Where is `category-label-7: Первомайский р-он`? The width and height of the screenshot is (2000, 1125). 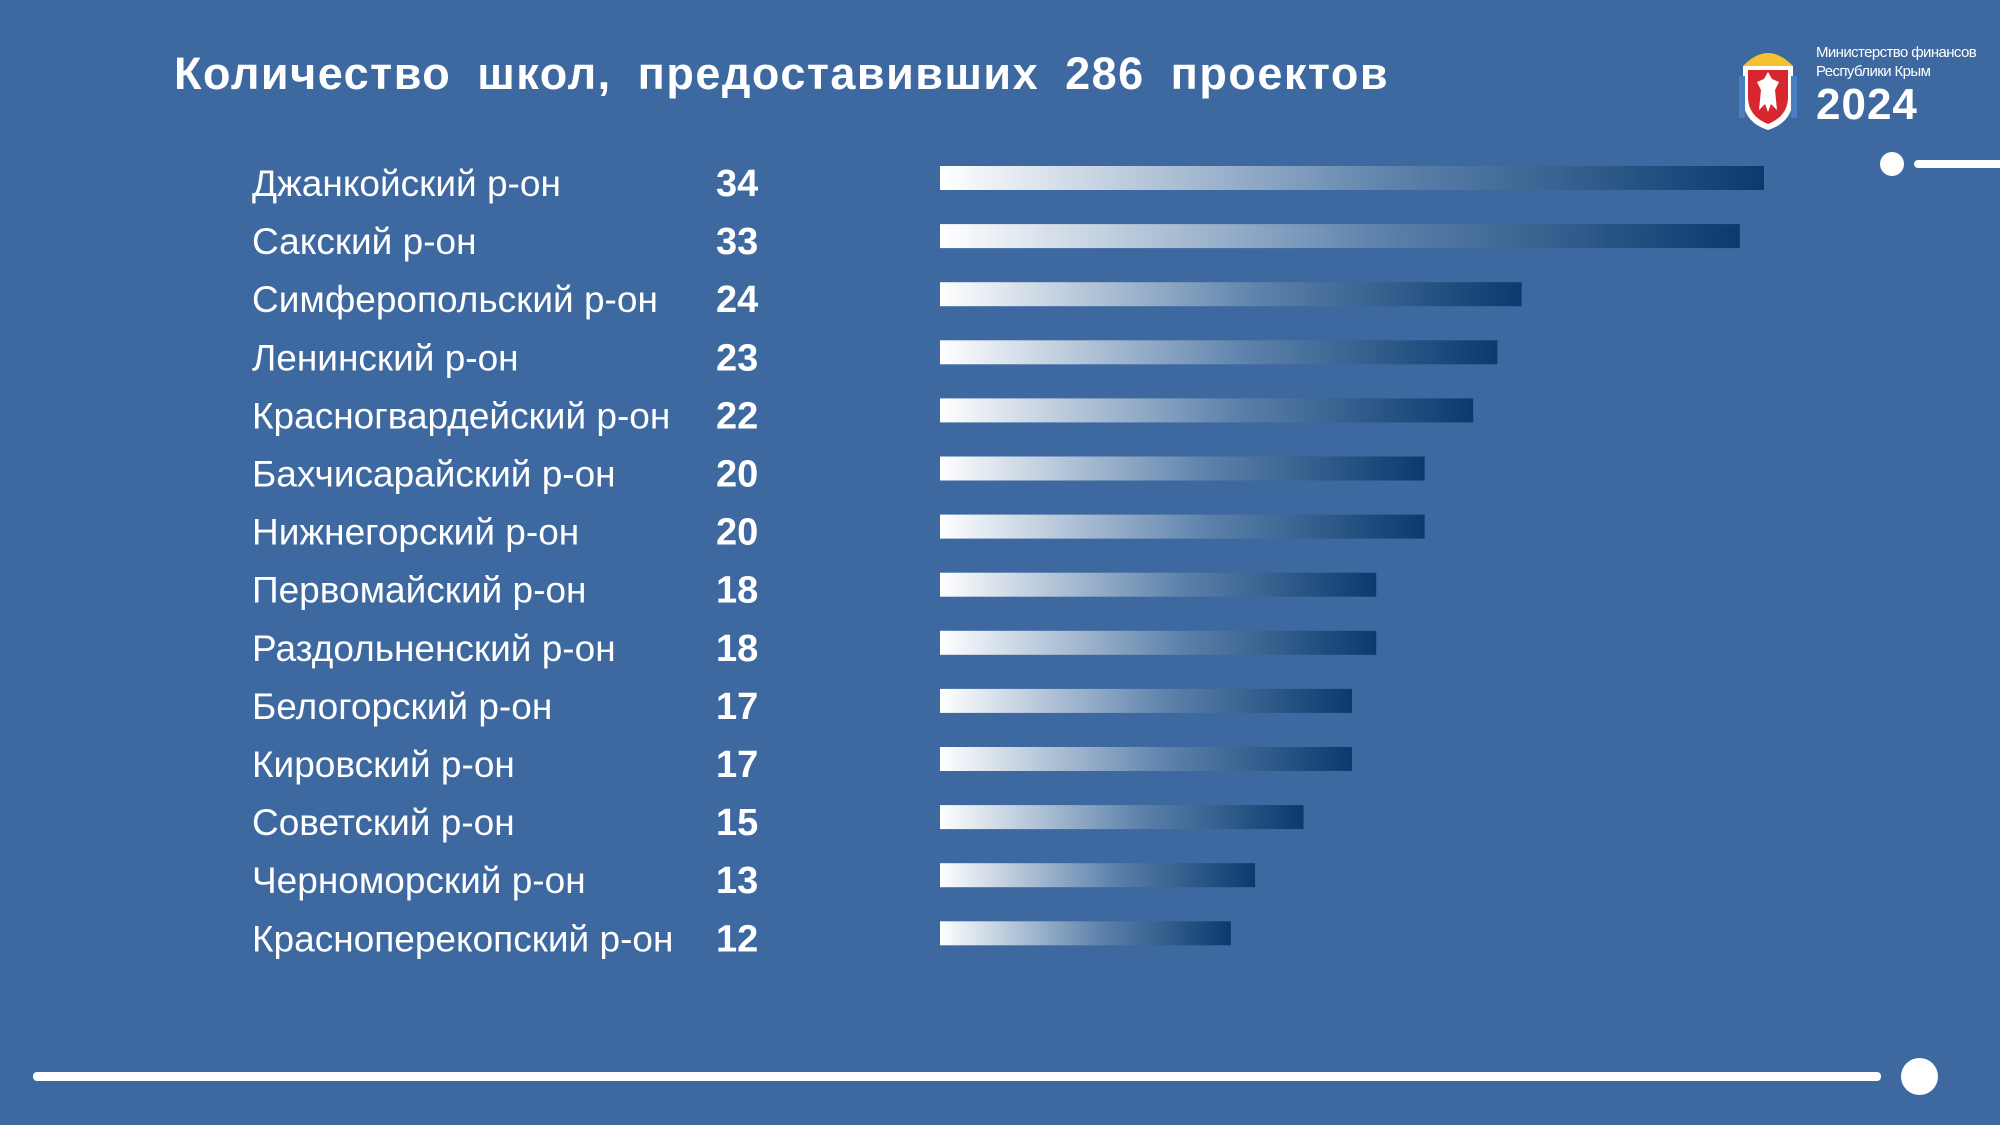
category-label-7: Первомайский р-он is located at coordinates (419, 590).